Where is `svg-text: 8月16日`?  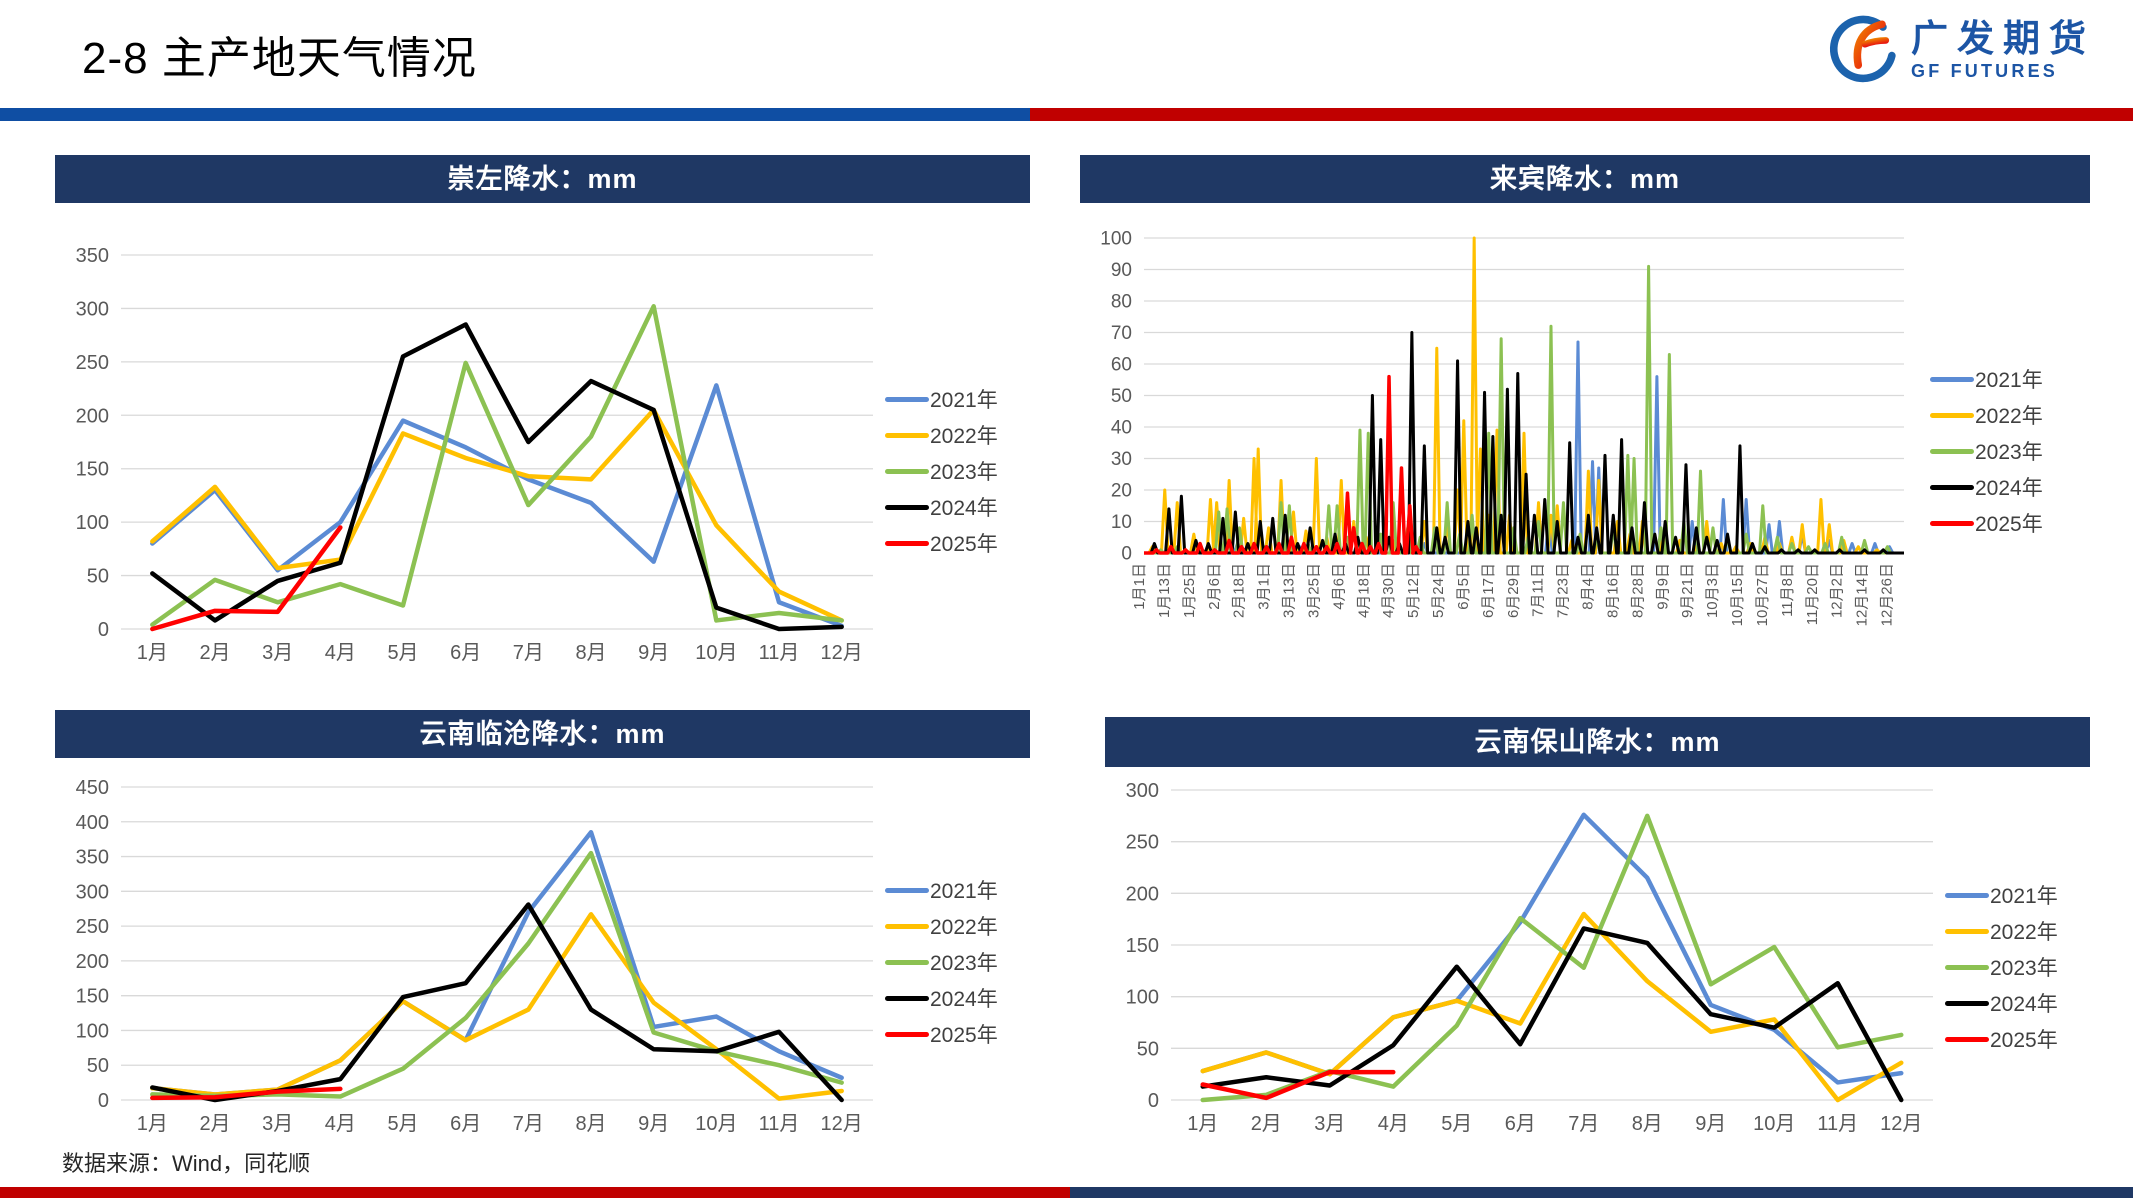 svg-text: 8月16日 is located at coordinates (1612, 590).